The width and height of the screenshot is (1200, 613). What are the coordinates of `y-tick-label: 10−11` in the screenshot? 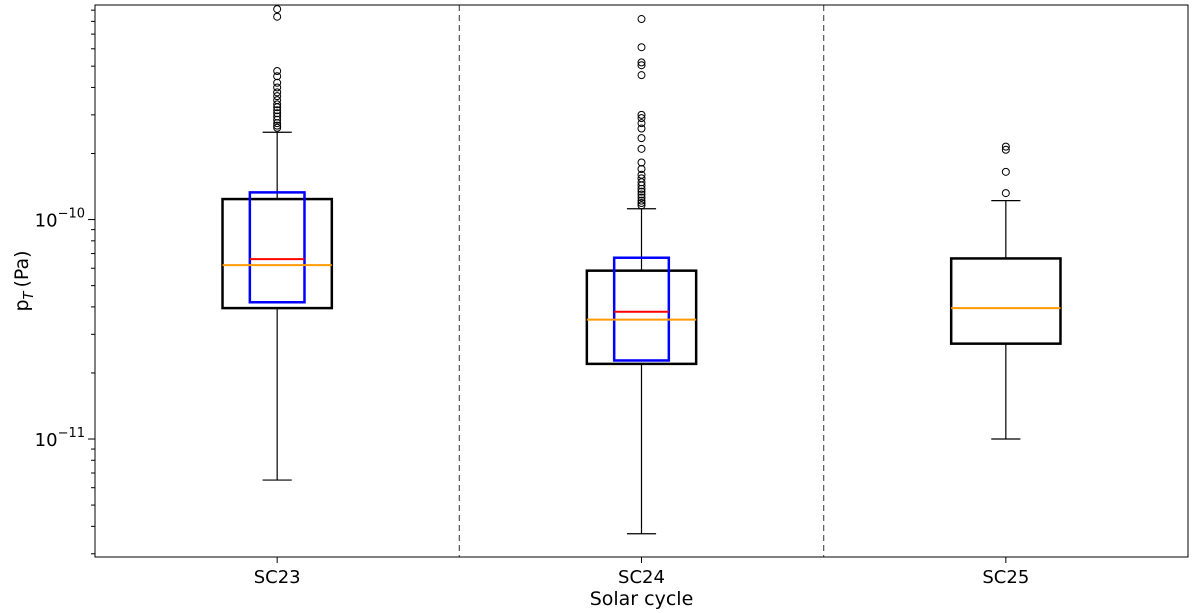 It's located at (60, 438).